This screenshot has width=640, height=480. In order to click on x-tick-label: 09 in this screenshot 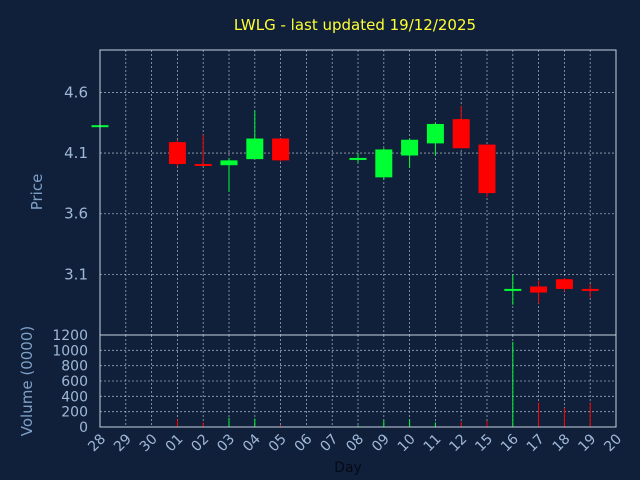, I will do `click(381, 443)`.